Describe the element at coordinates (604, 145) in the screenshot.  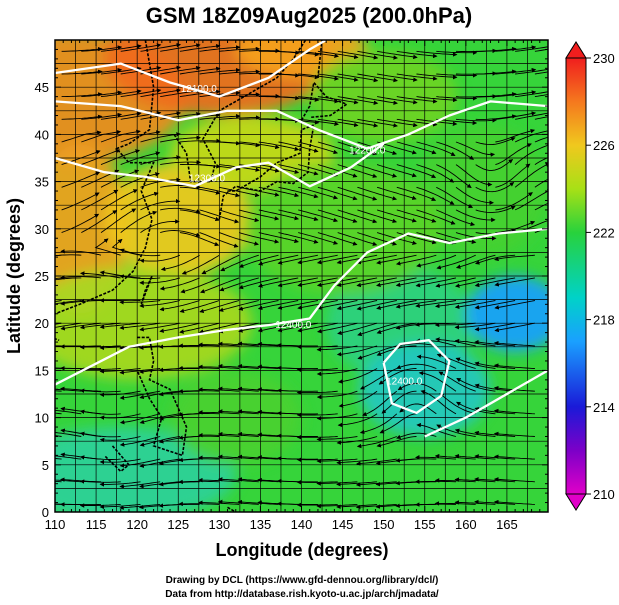
I see `colorbar-tick-label: 226` at that location.